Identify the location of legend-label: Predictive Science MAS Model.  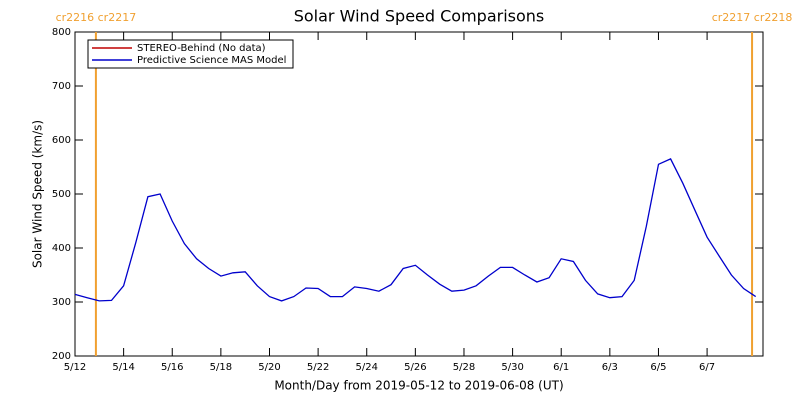
(211, 60).